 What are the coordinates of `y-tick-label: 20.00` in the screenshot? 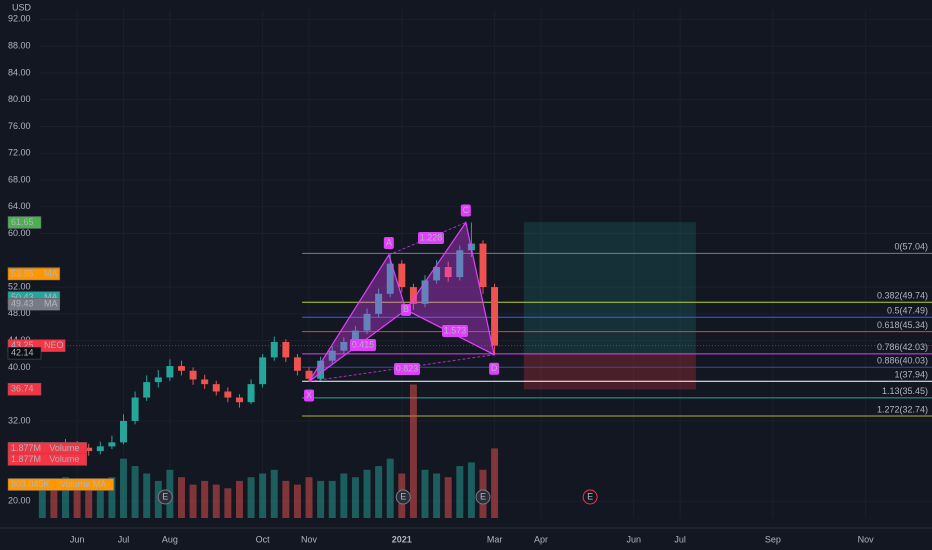 It's located at (19, 501).